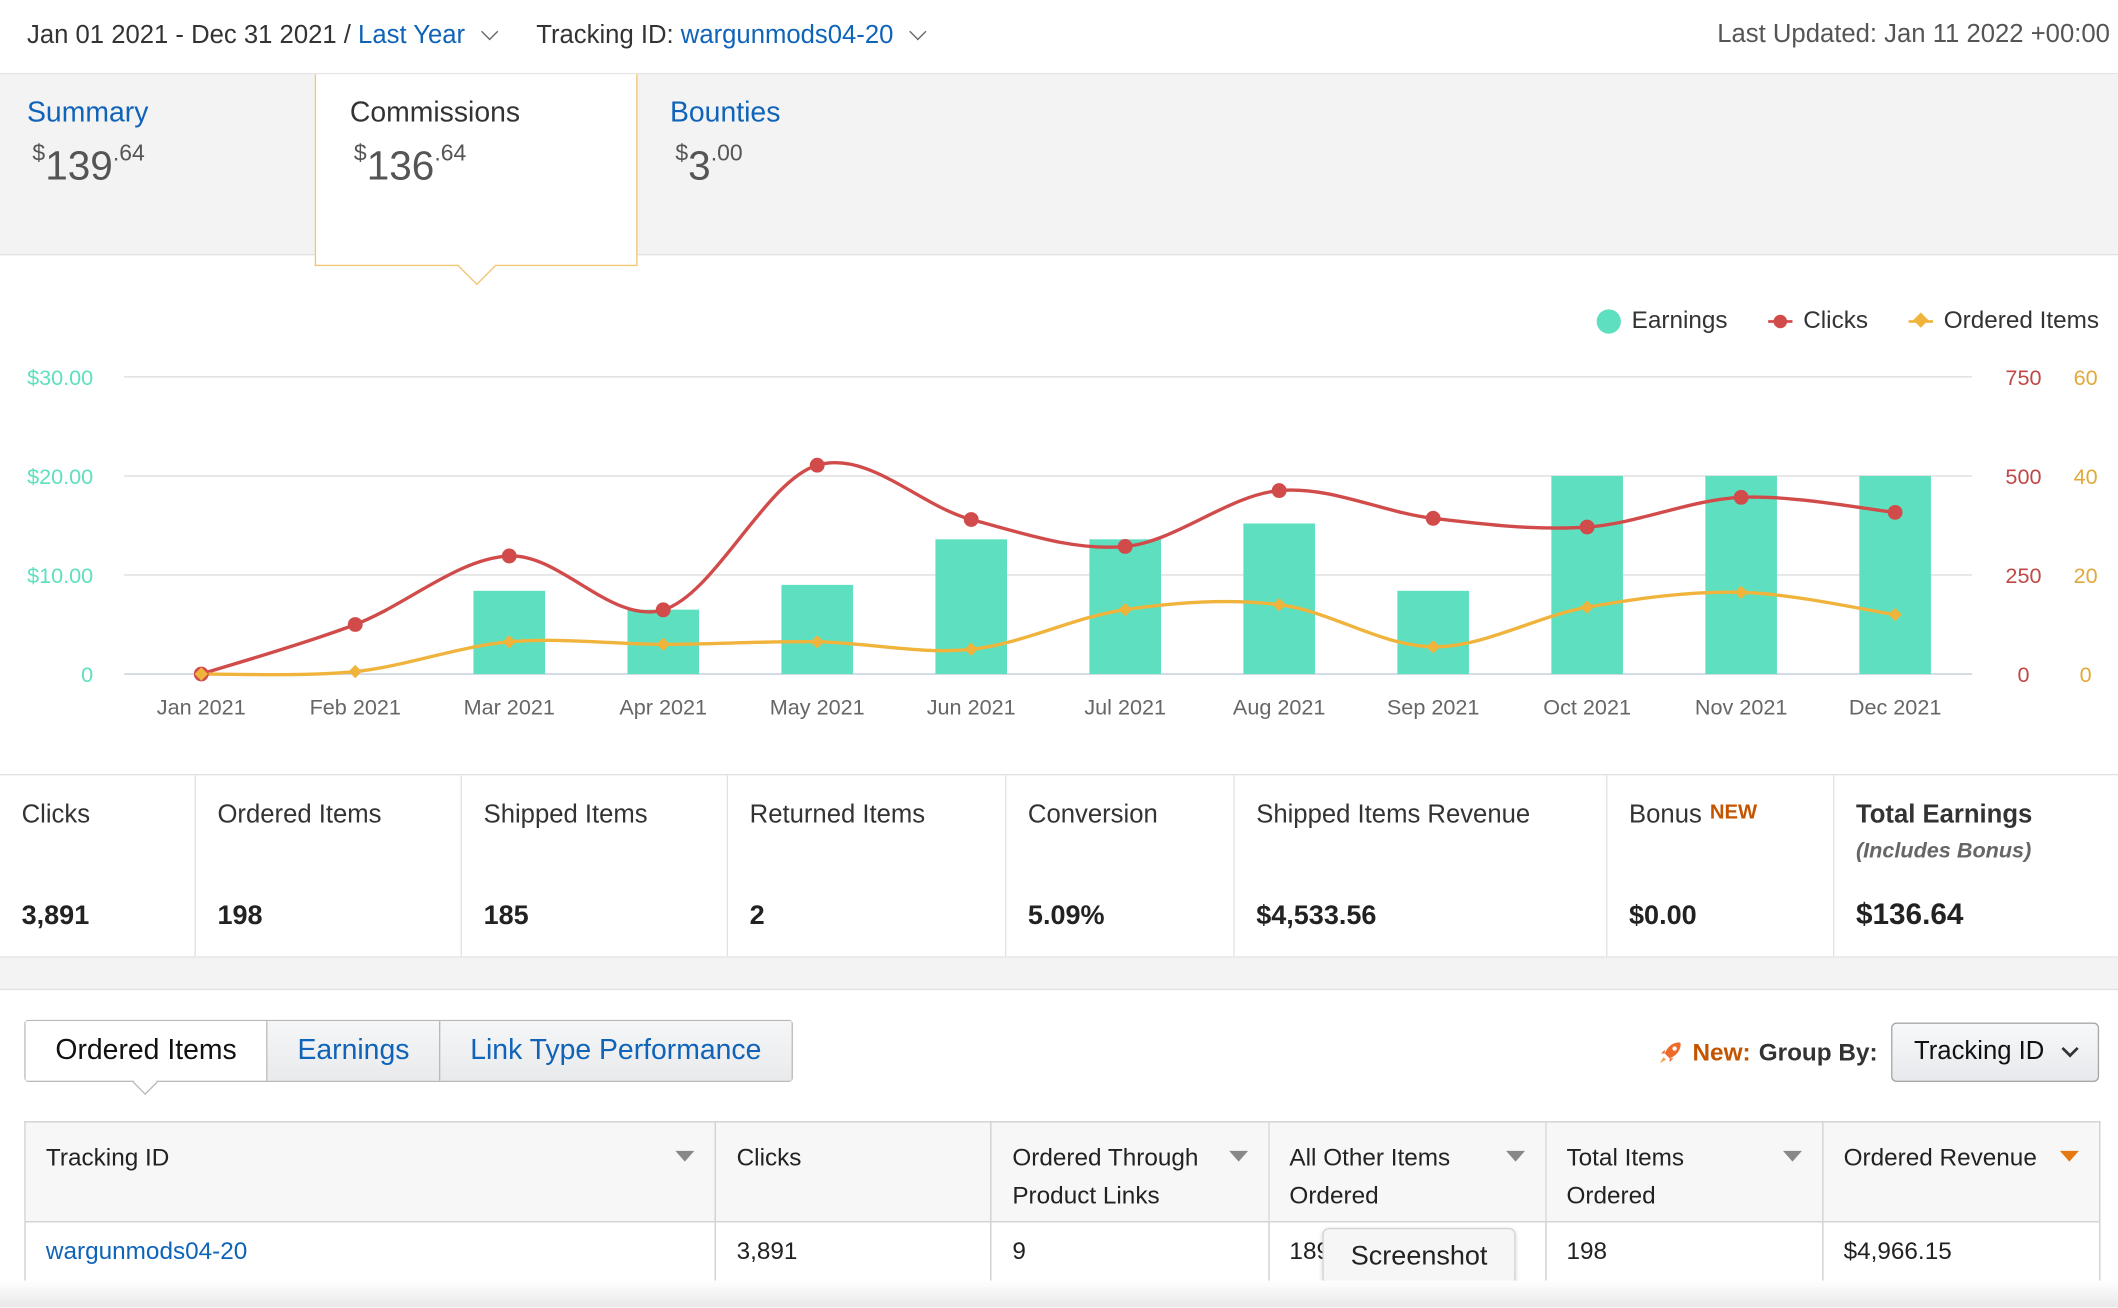 The image size is (2118, 1308). I want to click on metric-conversion: Conversion 5.09%, so click(1120, 866).